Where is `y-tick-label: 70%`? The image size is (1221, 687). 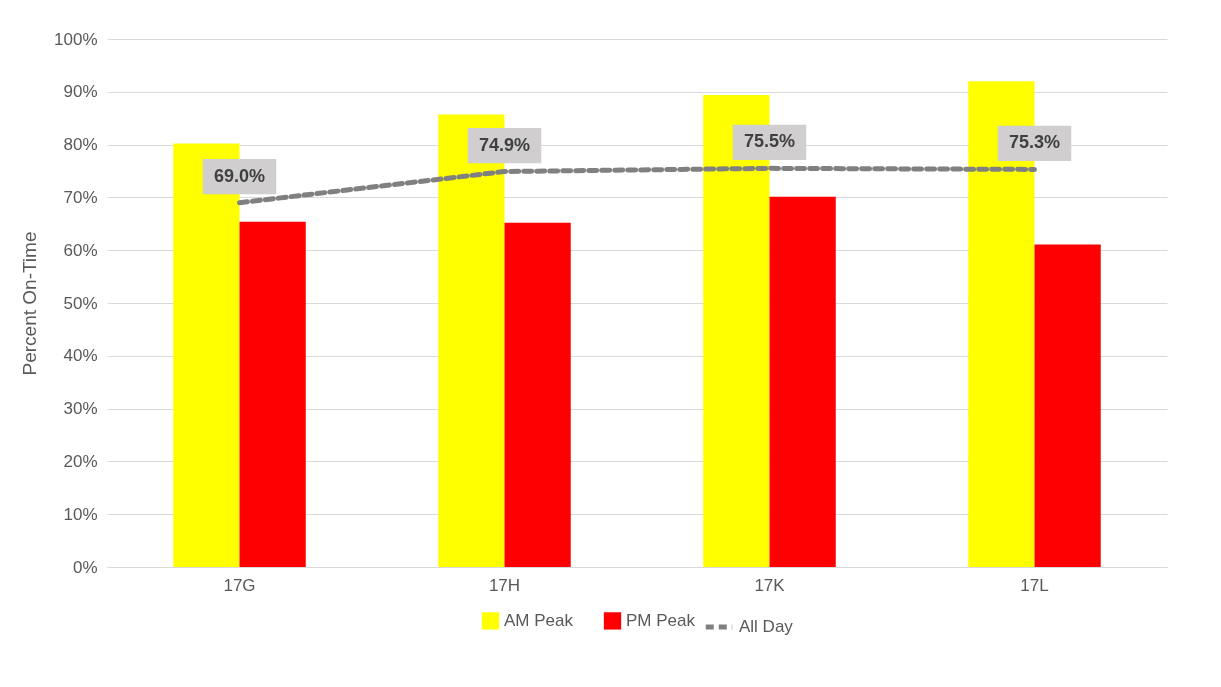
y-tick-label: 70% is located at coordinates (80, 197).